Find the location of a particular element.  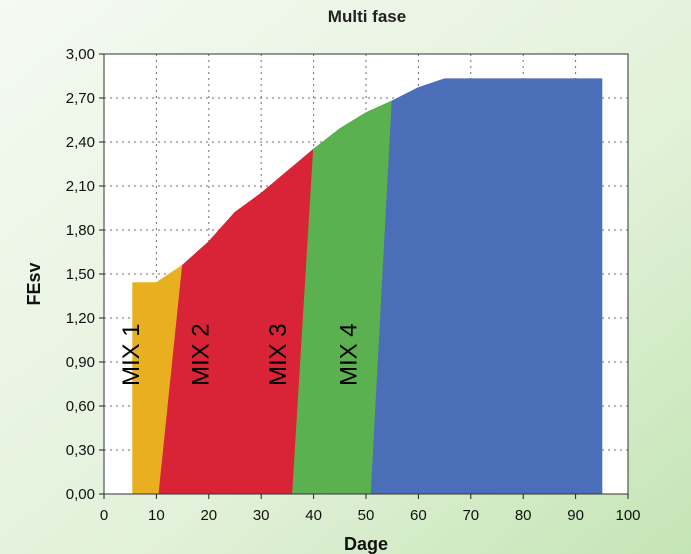

x-tick-label: 40 is located at coordinates (313, 515).